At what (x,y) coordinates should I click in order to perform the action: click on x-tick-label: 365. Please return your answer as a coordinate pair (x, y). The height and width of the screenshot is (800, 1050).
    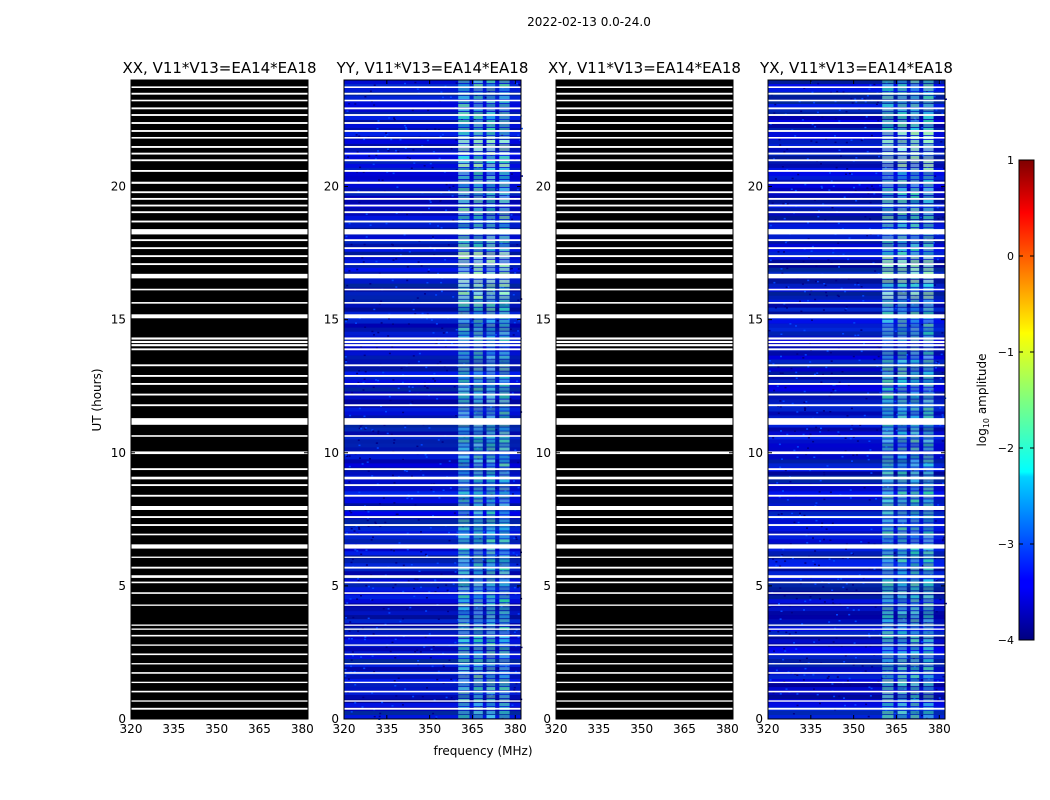
    Looking at the image, I should click on (472, 729).